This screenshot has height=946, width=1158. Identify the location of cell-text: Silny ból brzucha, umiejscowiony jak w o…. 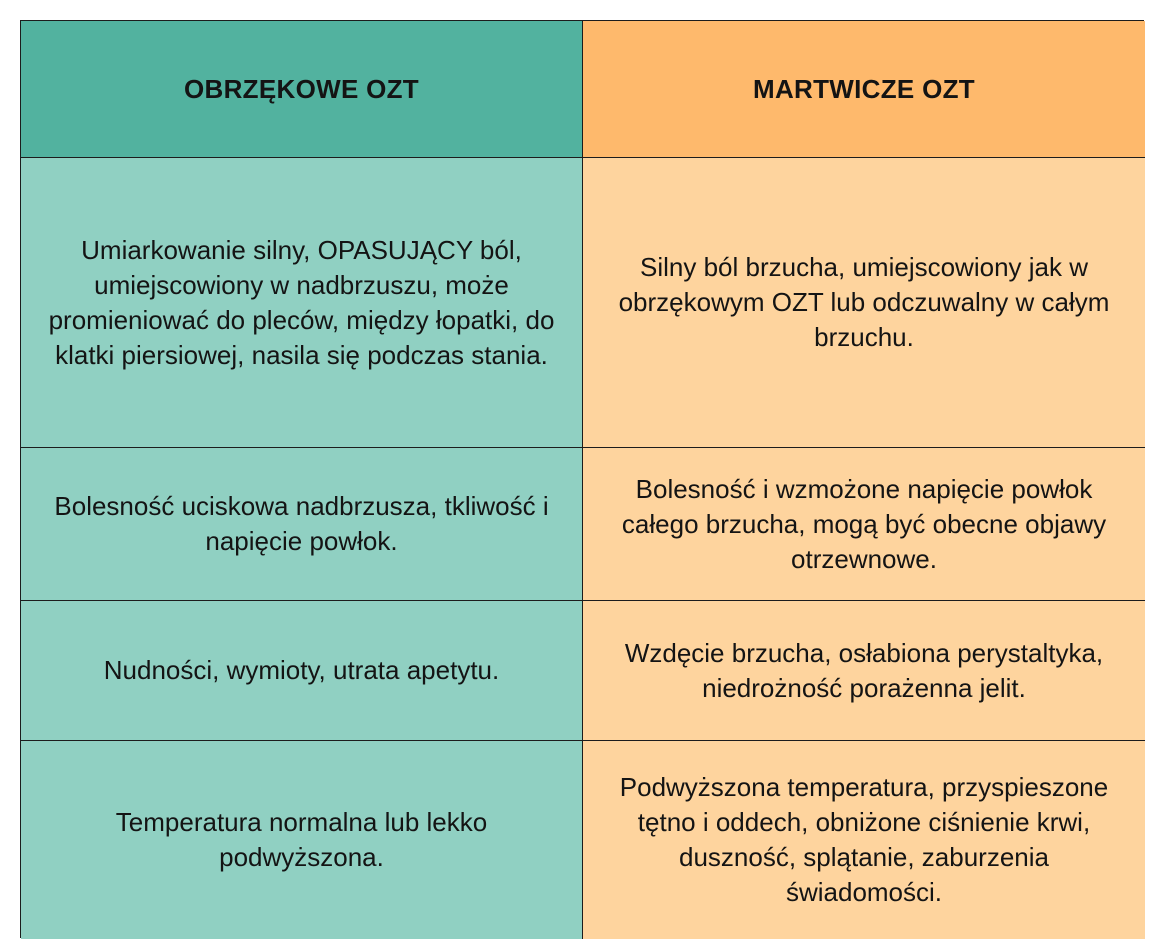
(864, 302).